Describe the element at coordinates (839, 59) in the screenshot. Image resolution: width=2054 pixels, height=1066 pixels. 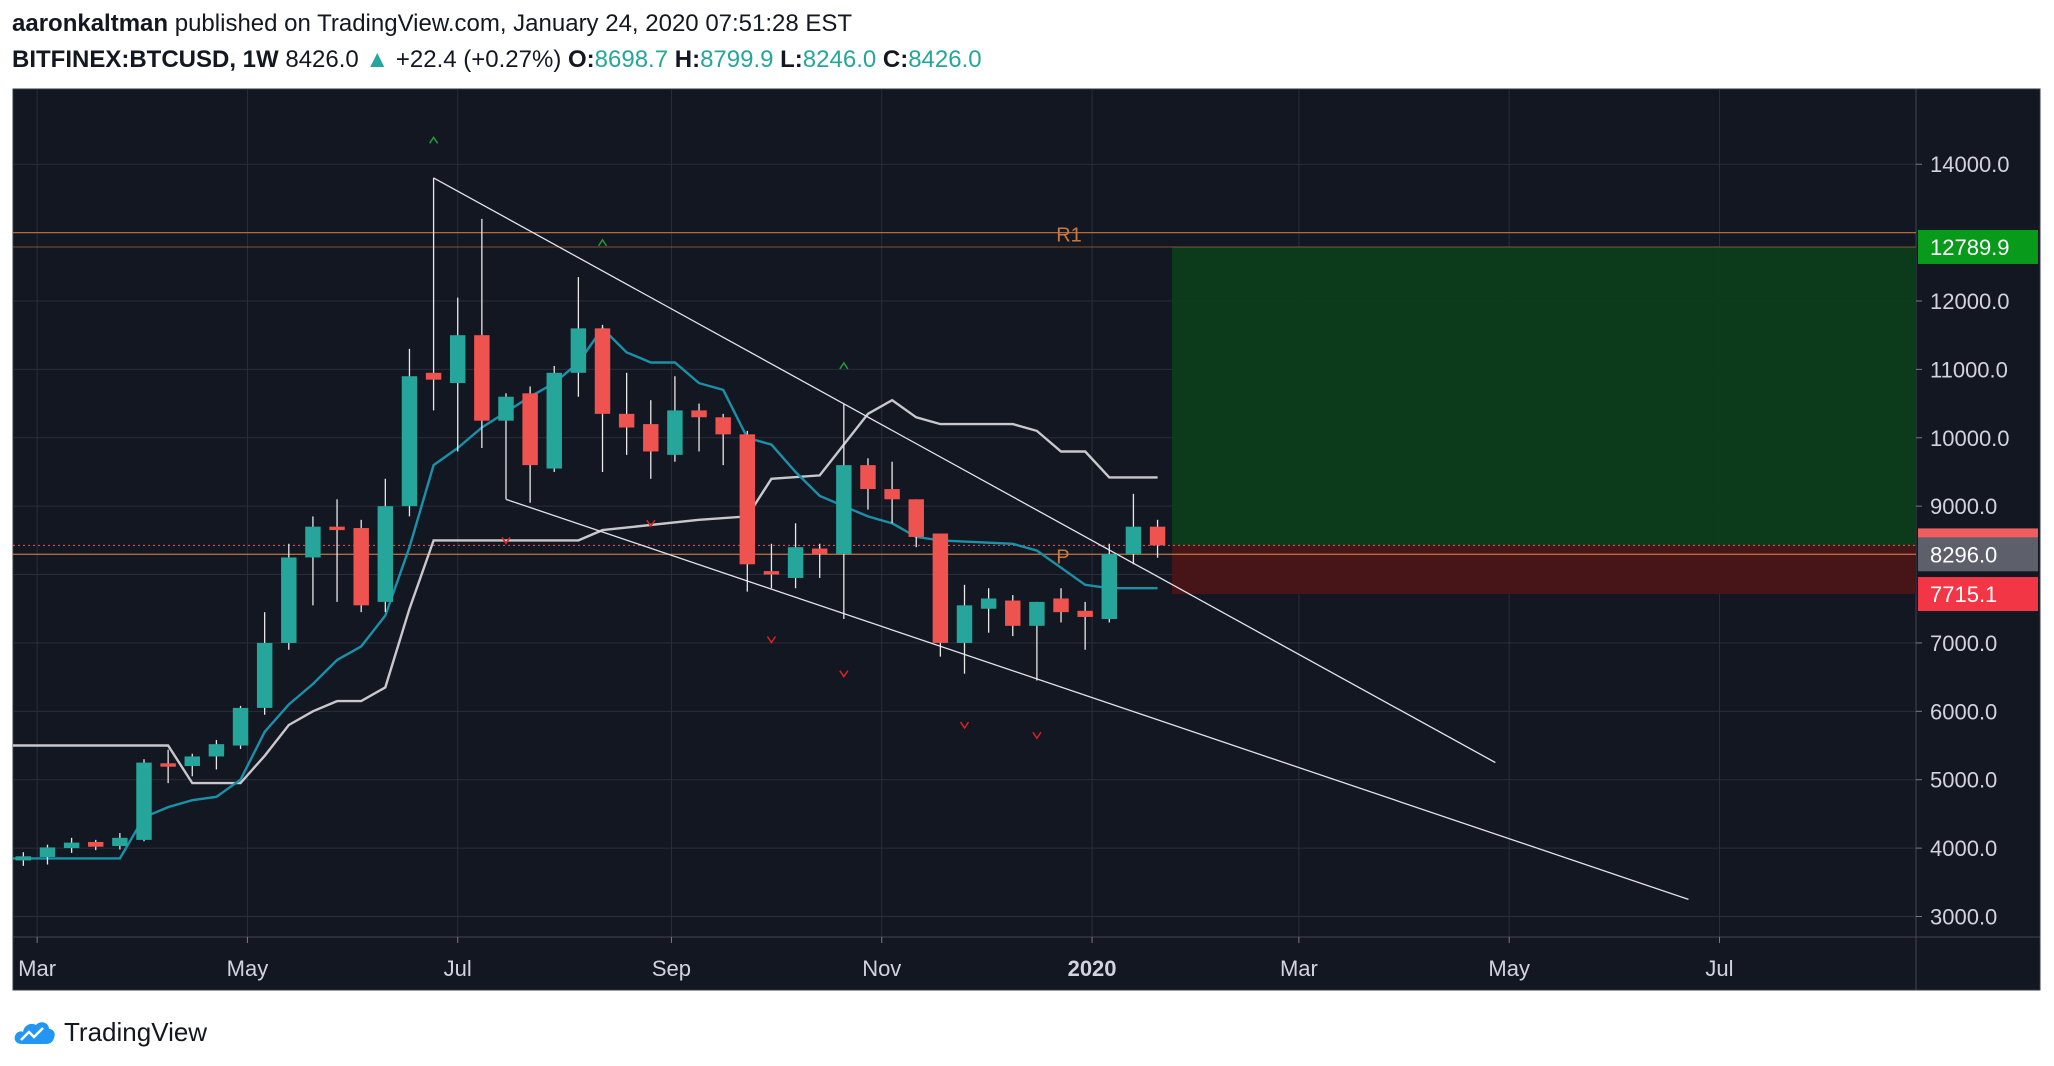
I see `low-value: 8246.0` at that location.